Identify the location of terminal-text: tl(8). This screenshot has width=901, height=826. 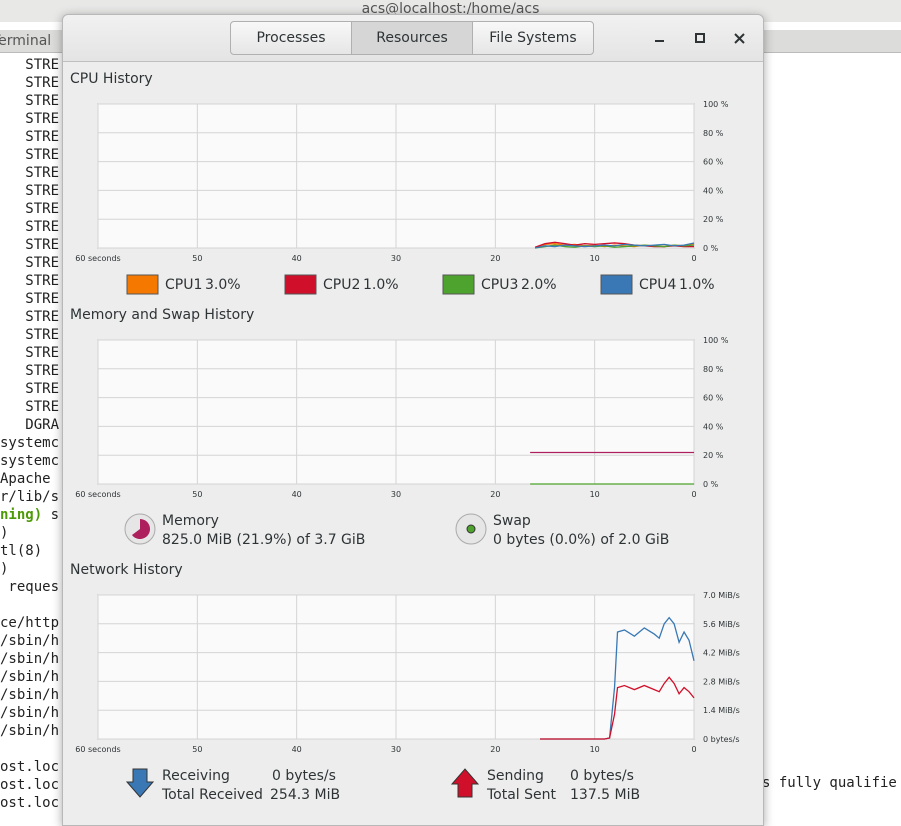
(21, 551).